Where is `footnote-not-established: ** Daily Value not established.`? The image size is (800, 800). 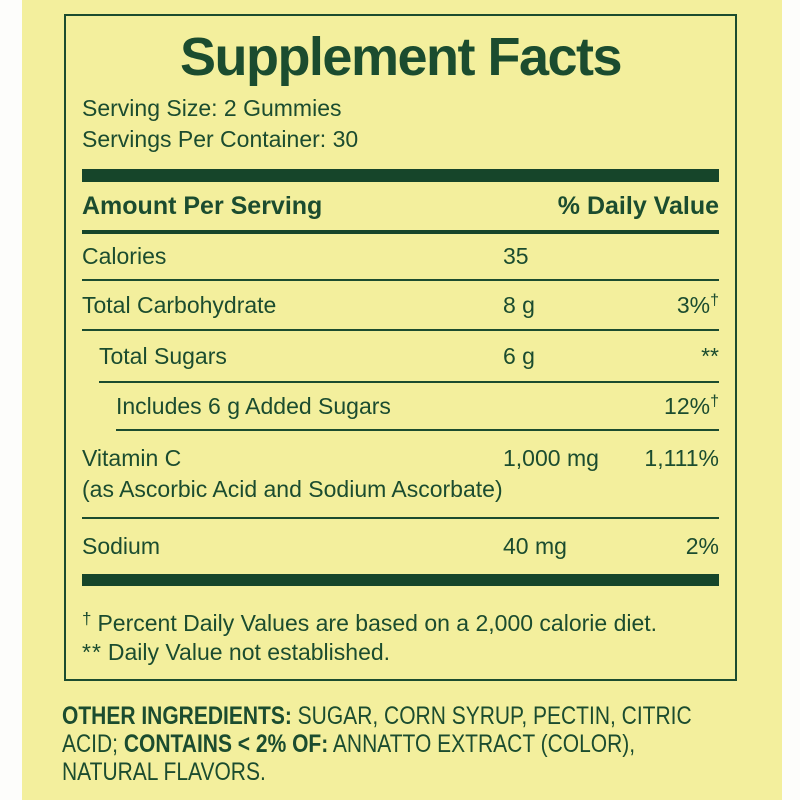 footnote-not-established: ** Daily Value not established. is located at coordinates (400, 652).